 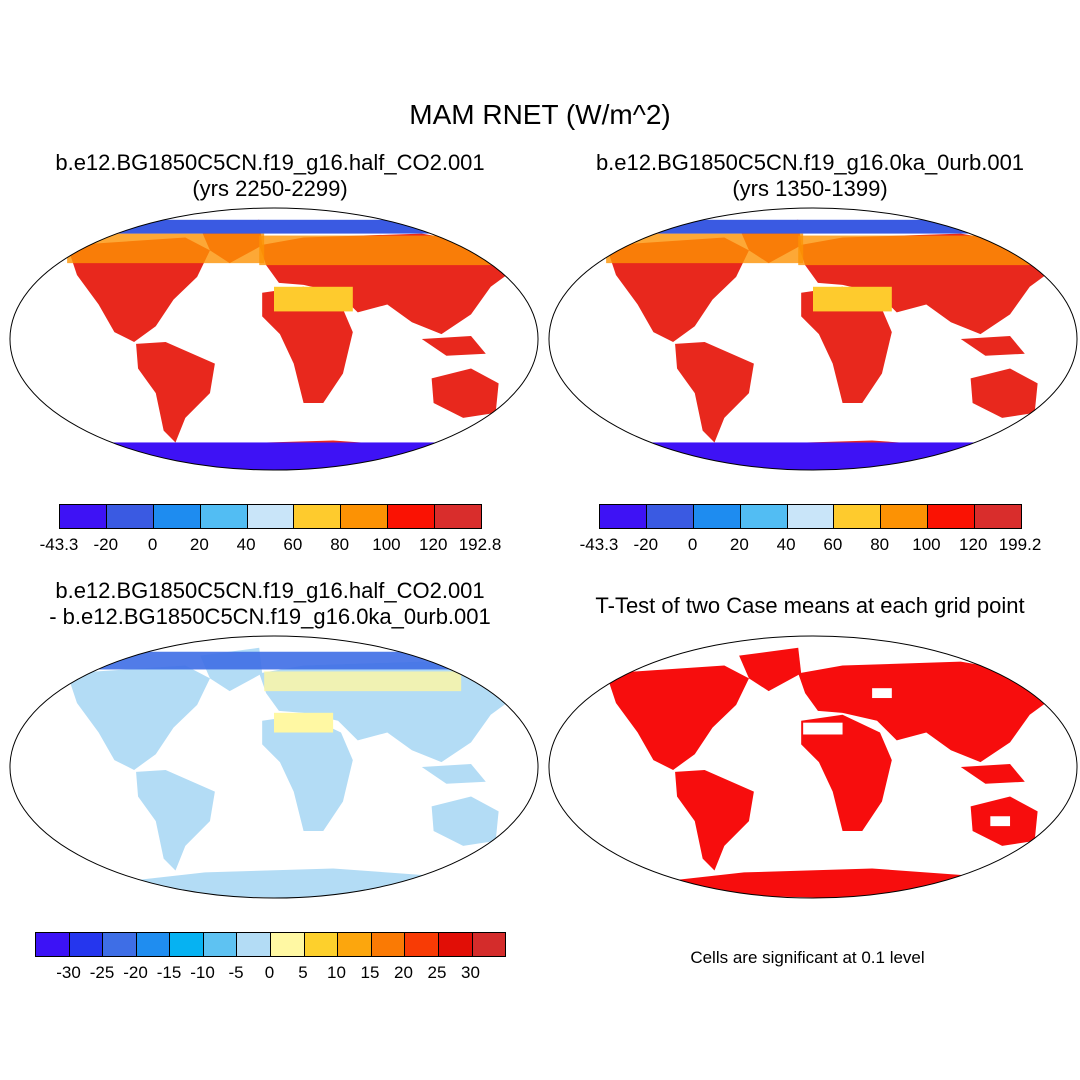 I want to click on panel2-tick-label: -43.3, so click(x=599, y=544).